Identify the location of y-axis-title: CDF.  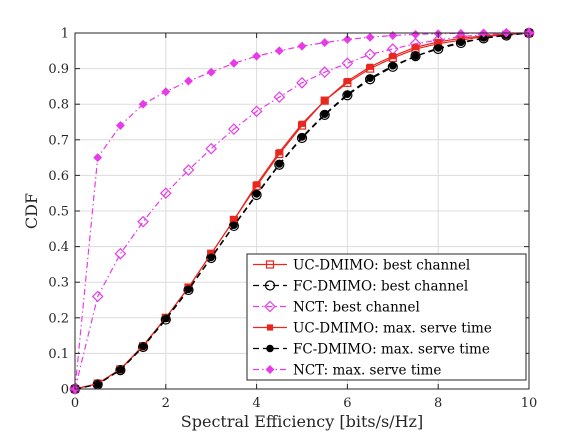
(31, 211).